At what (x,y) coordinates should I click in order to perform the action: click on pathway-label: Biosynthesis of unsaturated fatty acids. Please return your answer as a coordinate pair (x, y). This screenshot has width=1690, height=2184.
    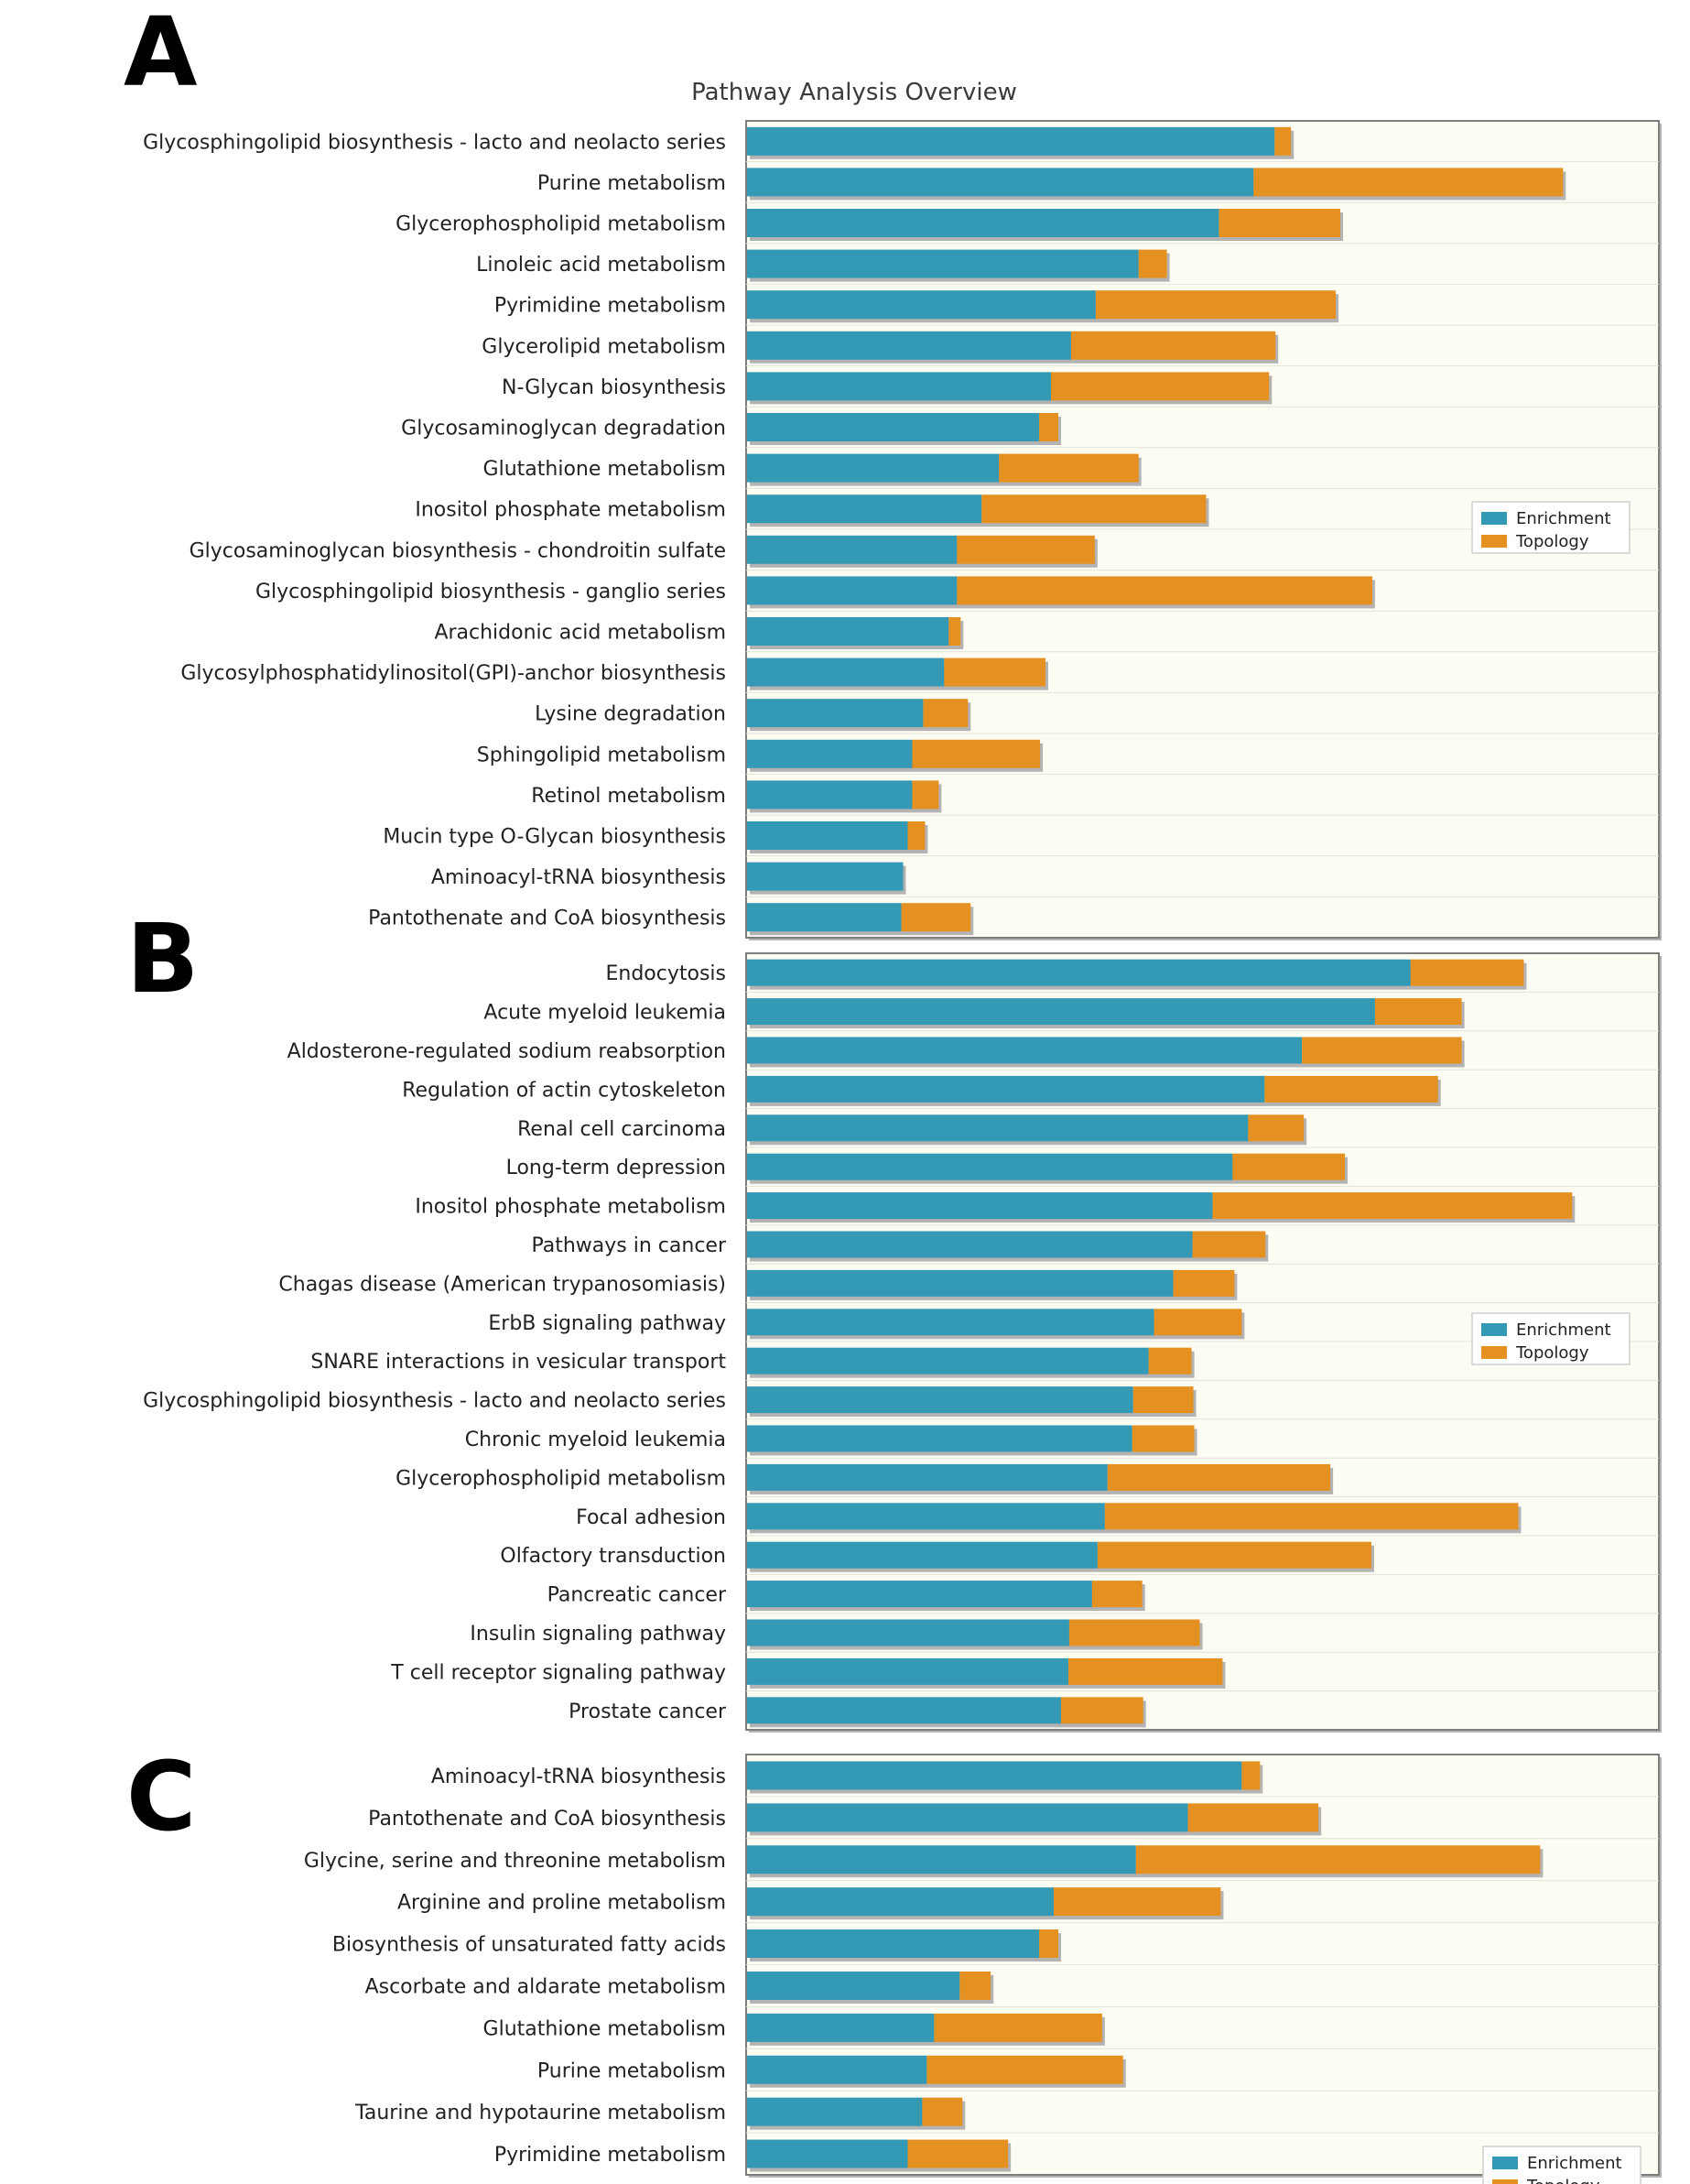
    Looking at the image, I should click on (529, 1945).